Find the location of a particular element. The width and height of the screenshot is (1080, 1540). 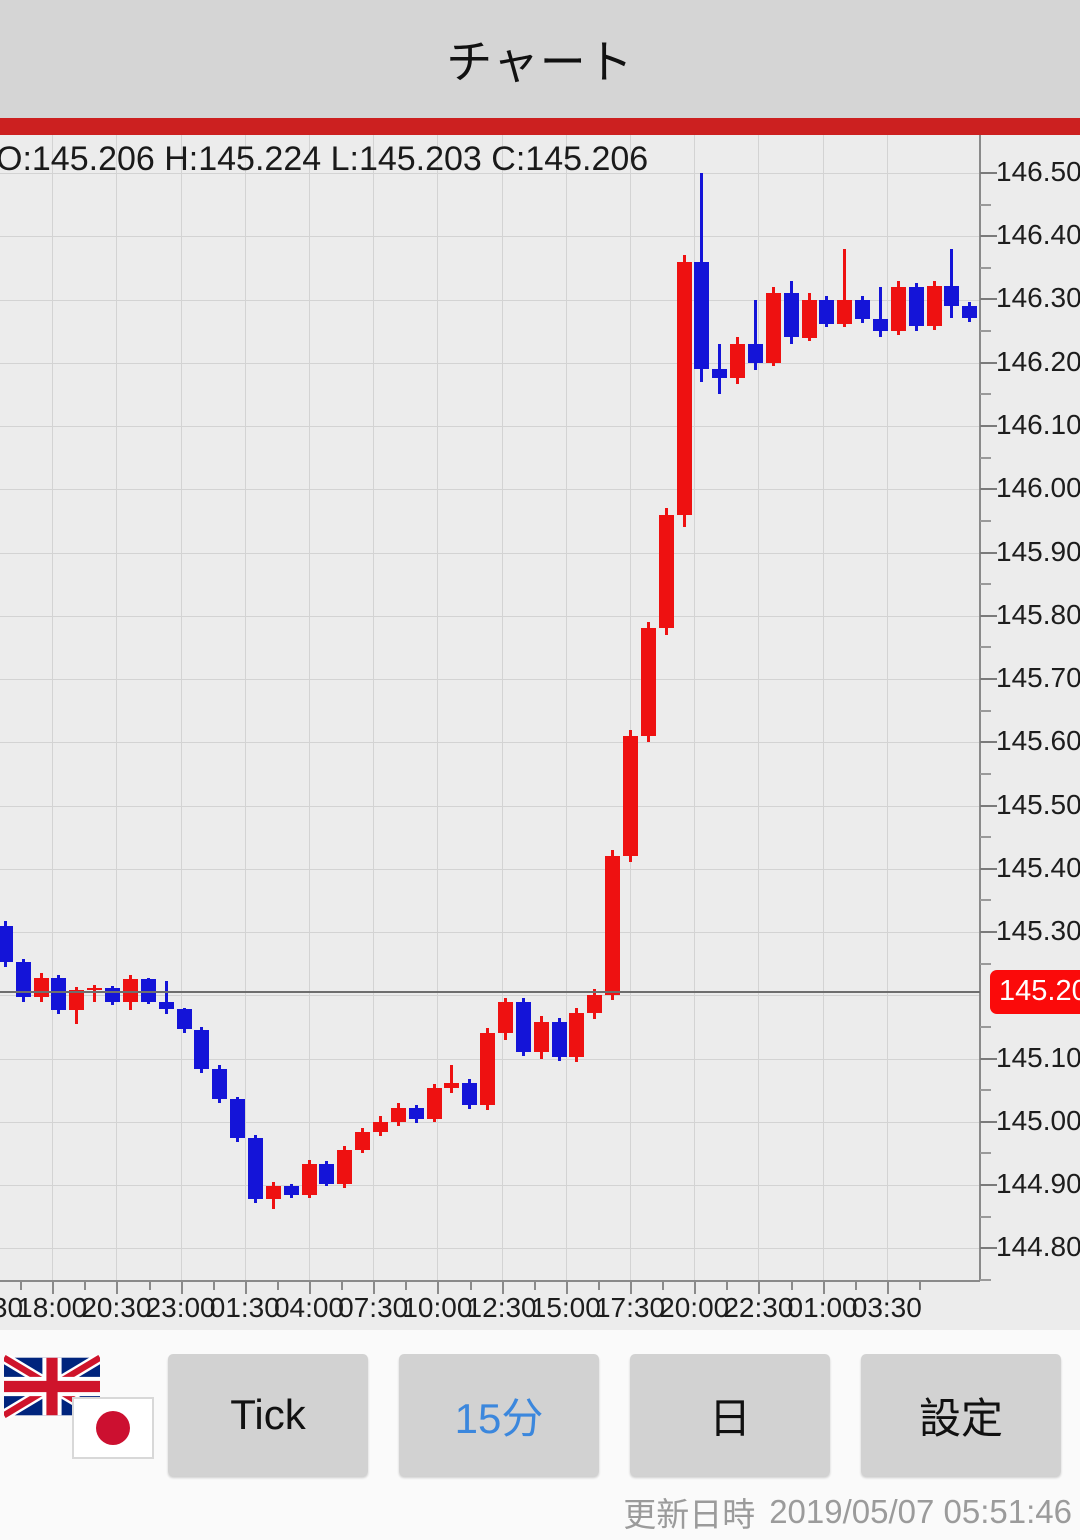

y-axis-label: 146.400 is located at coordinates (1038, 235).